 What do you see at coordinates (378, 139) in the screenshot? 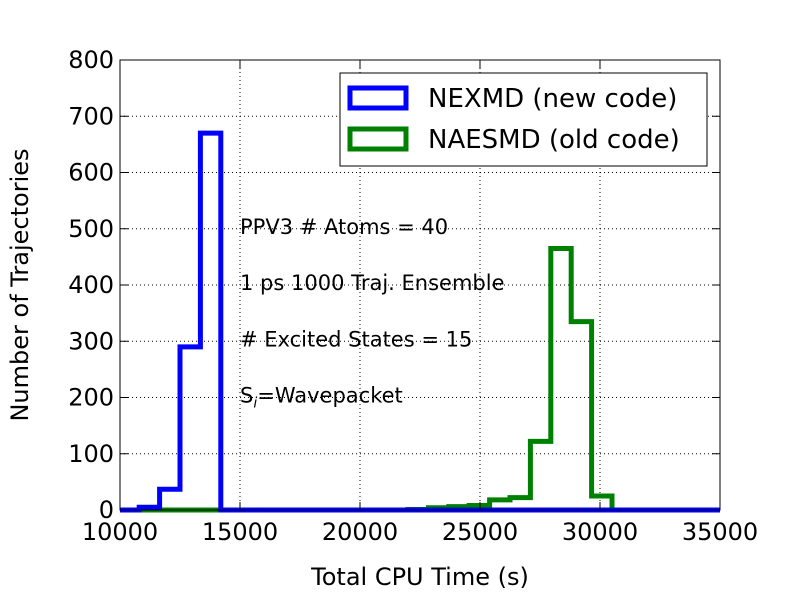
I see `legend-swatch-naesmd` at bounding box center [378, 139].